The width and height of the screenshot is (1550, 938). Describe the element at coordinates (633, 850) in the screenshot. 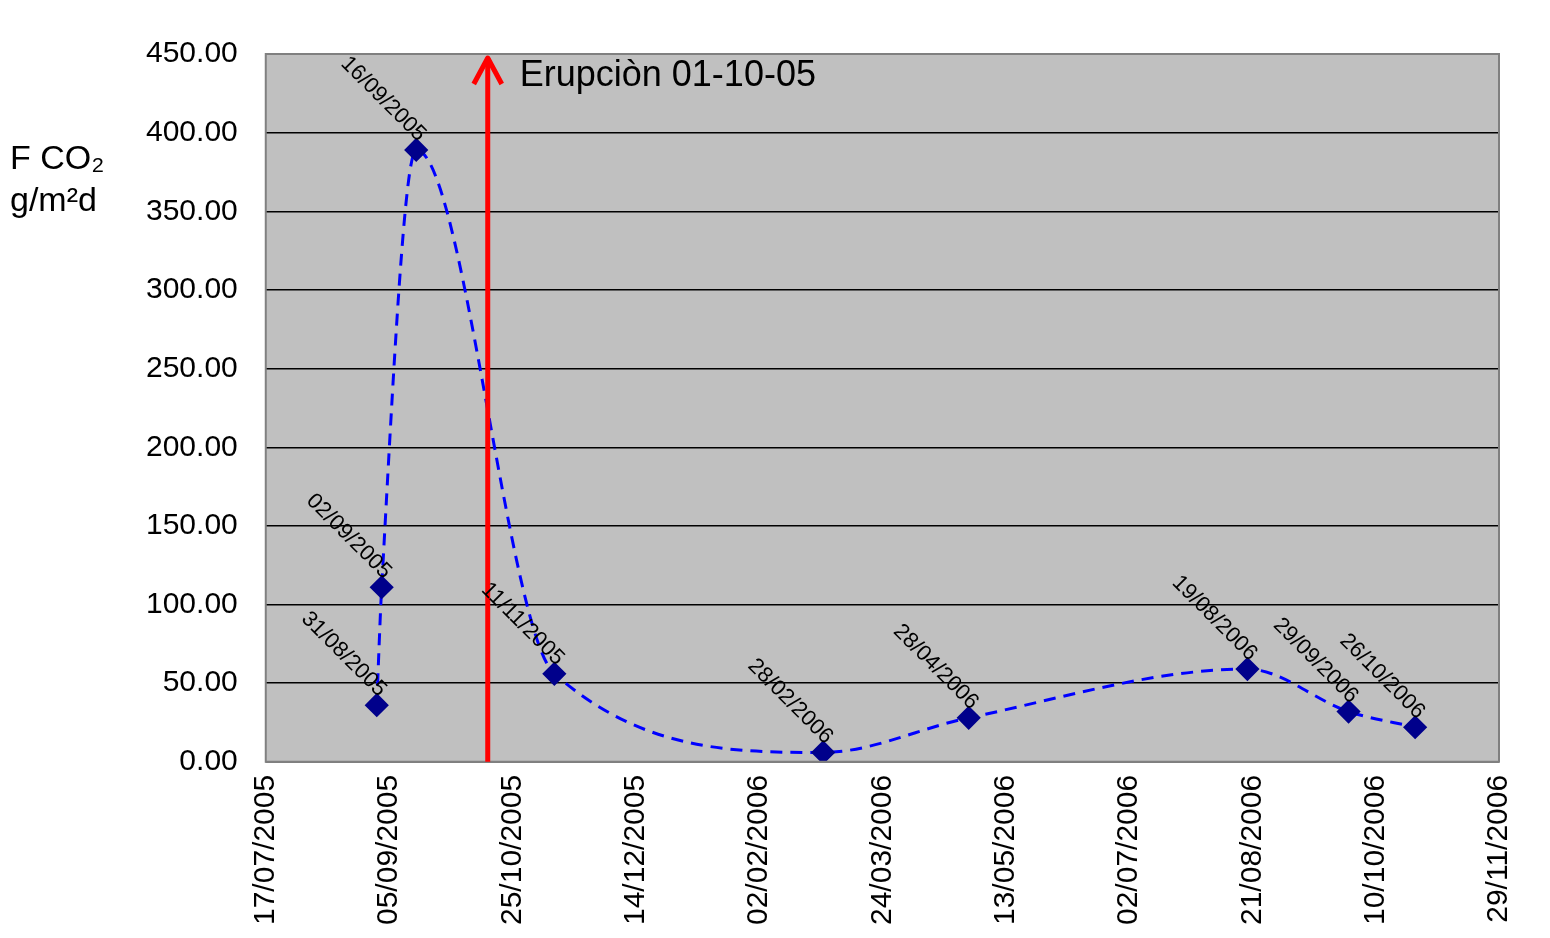

I see `x-tick-label: 14/12/2005` at that location.